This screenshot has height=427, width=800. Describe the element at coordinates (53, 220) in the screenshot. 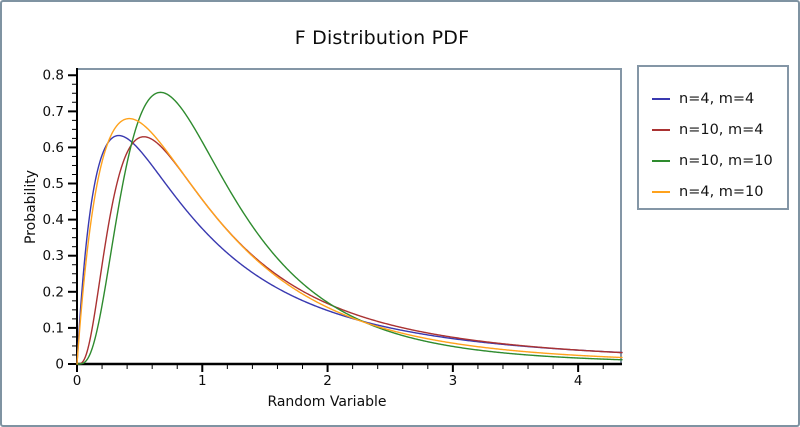

I see `y-tick-label: 0.4` at that location.